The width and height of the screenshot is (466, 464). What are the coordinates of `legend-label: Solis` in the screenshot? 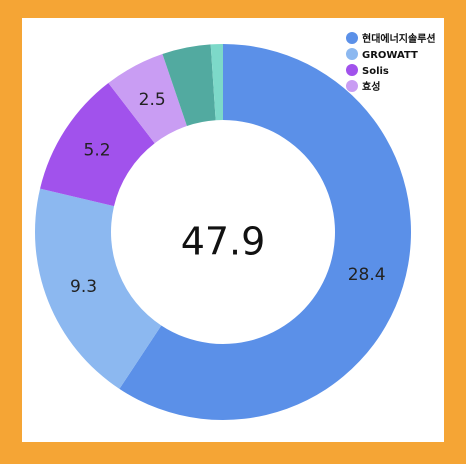 It's located at (375, 71).